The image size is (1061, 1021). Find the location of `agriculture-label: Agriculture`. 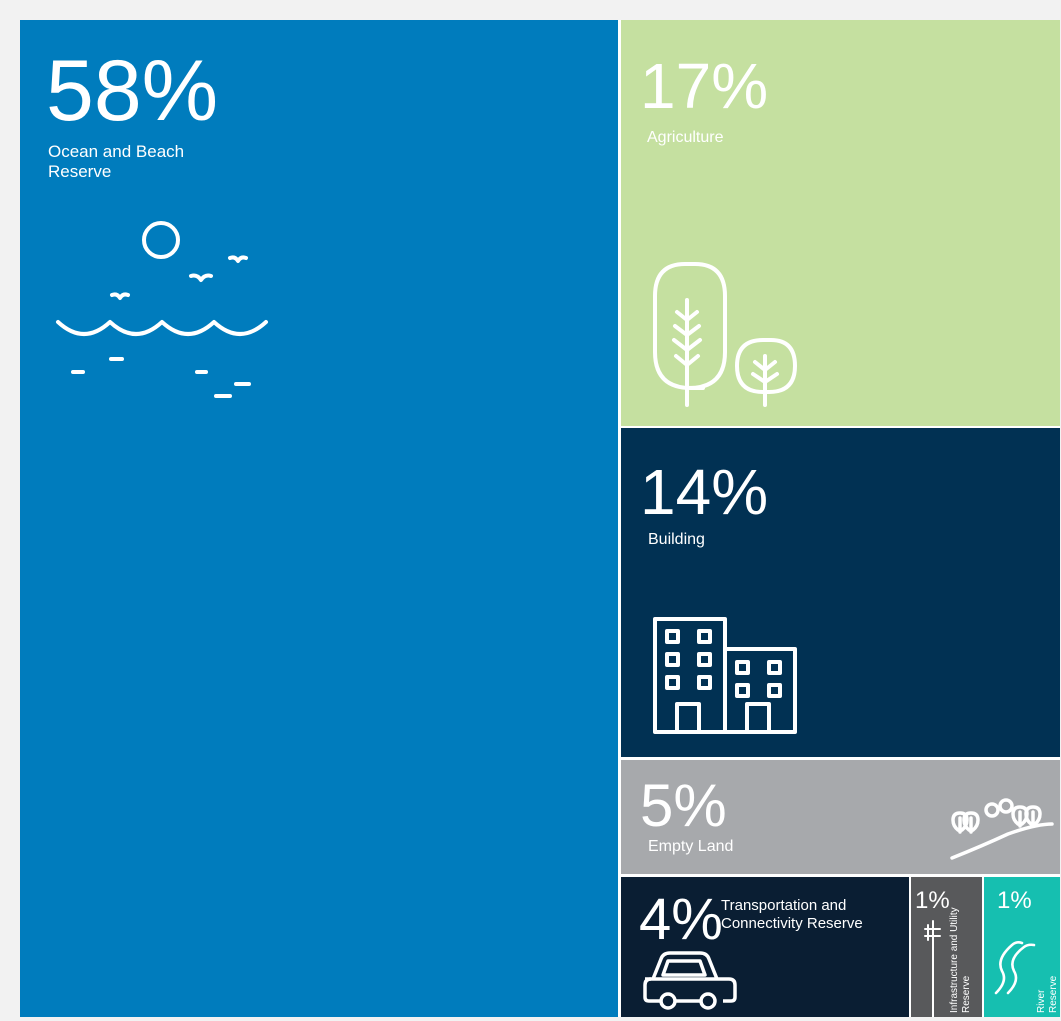

agriculture-label: Agriculture is located at coordinates (685, 137).